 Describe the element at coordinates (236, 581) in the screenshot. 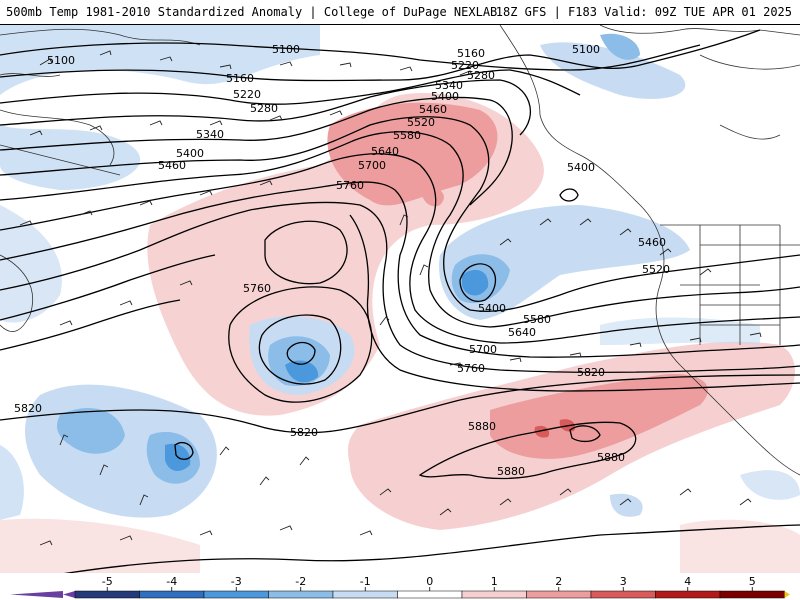

I see `colorbar-tick-label: -3` at that location.